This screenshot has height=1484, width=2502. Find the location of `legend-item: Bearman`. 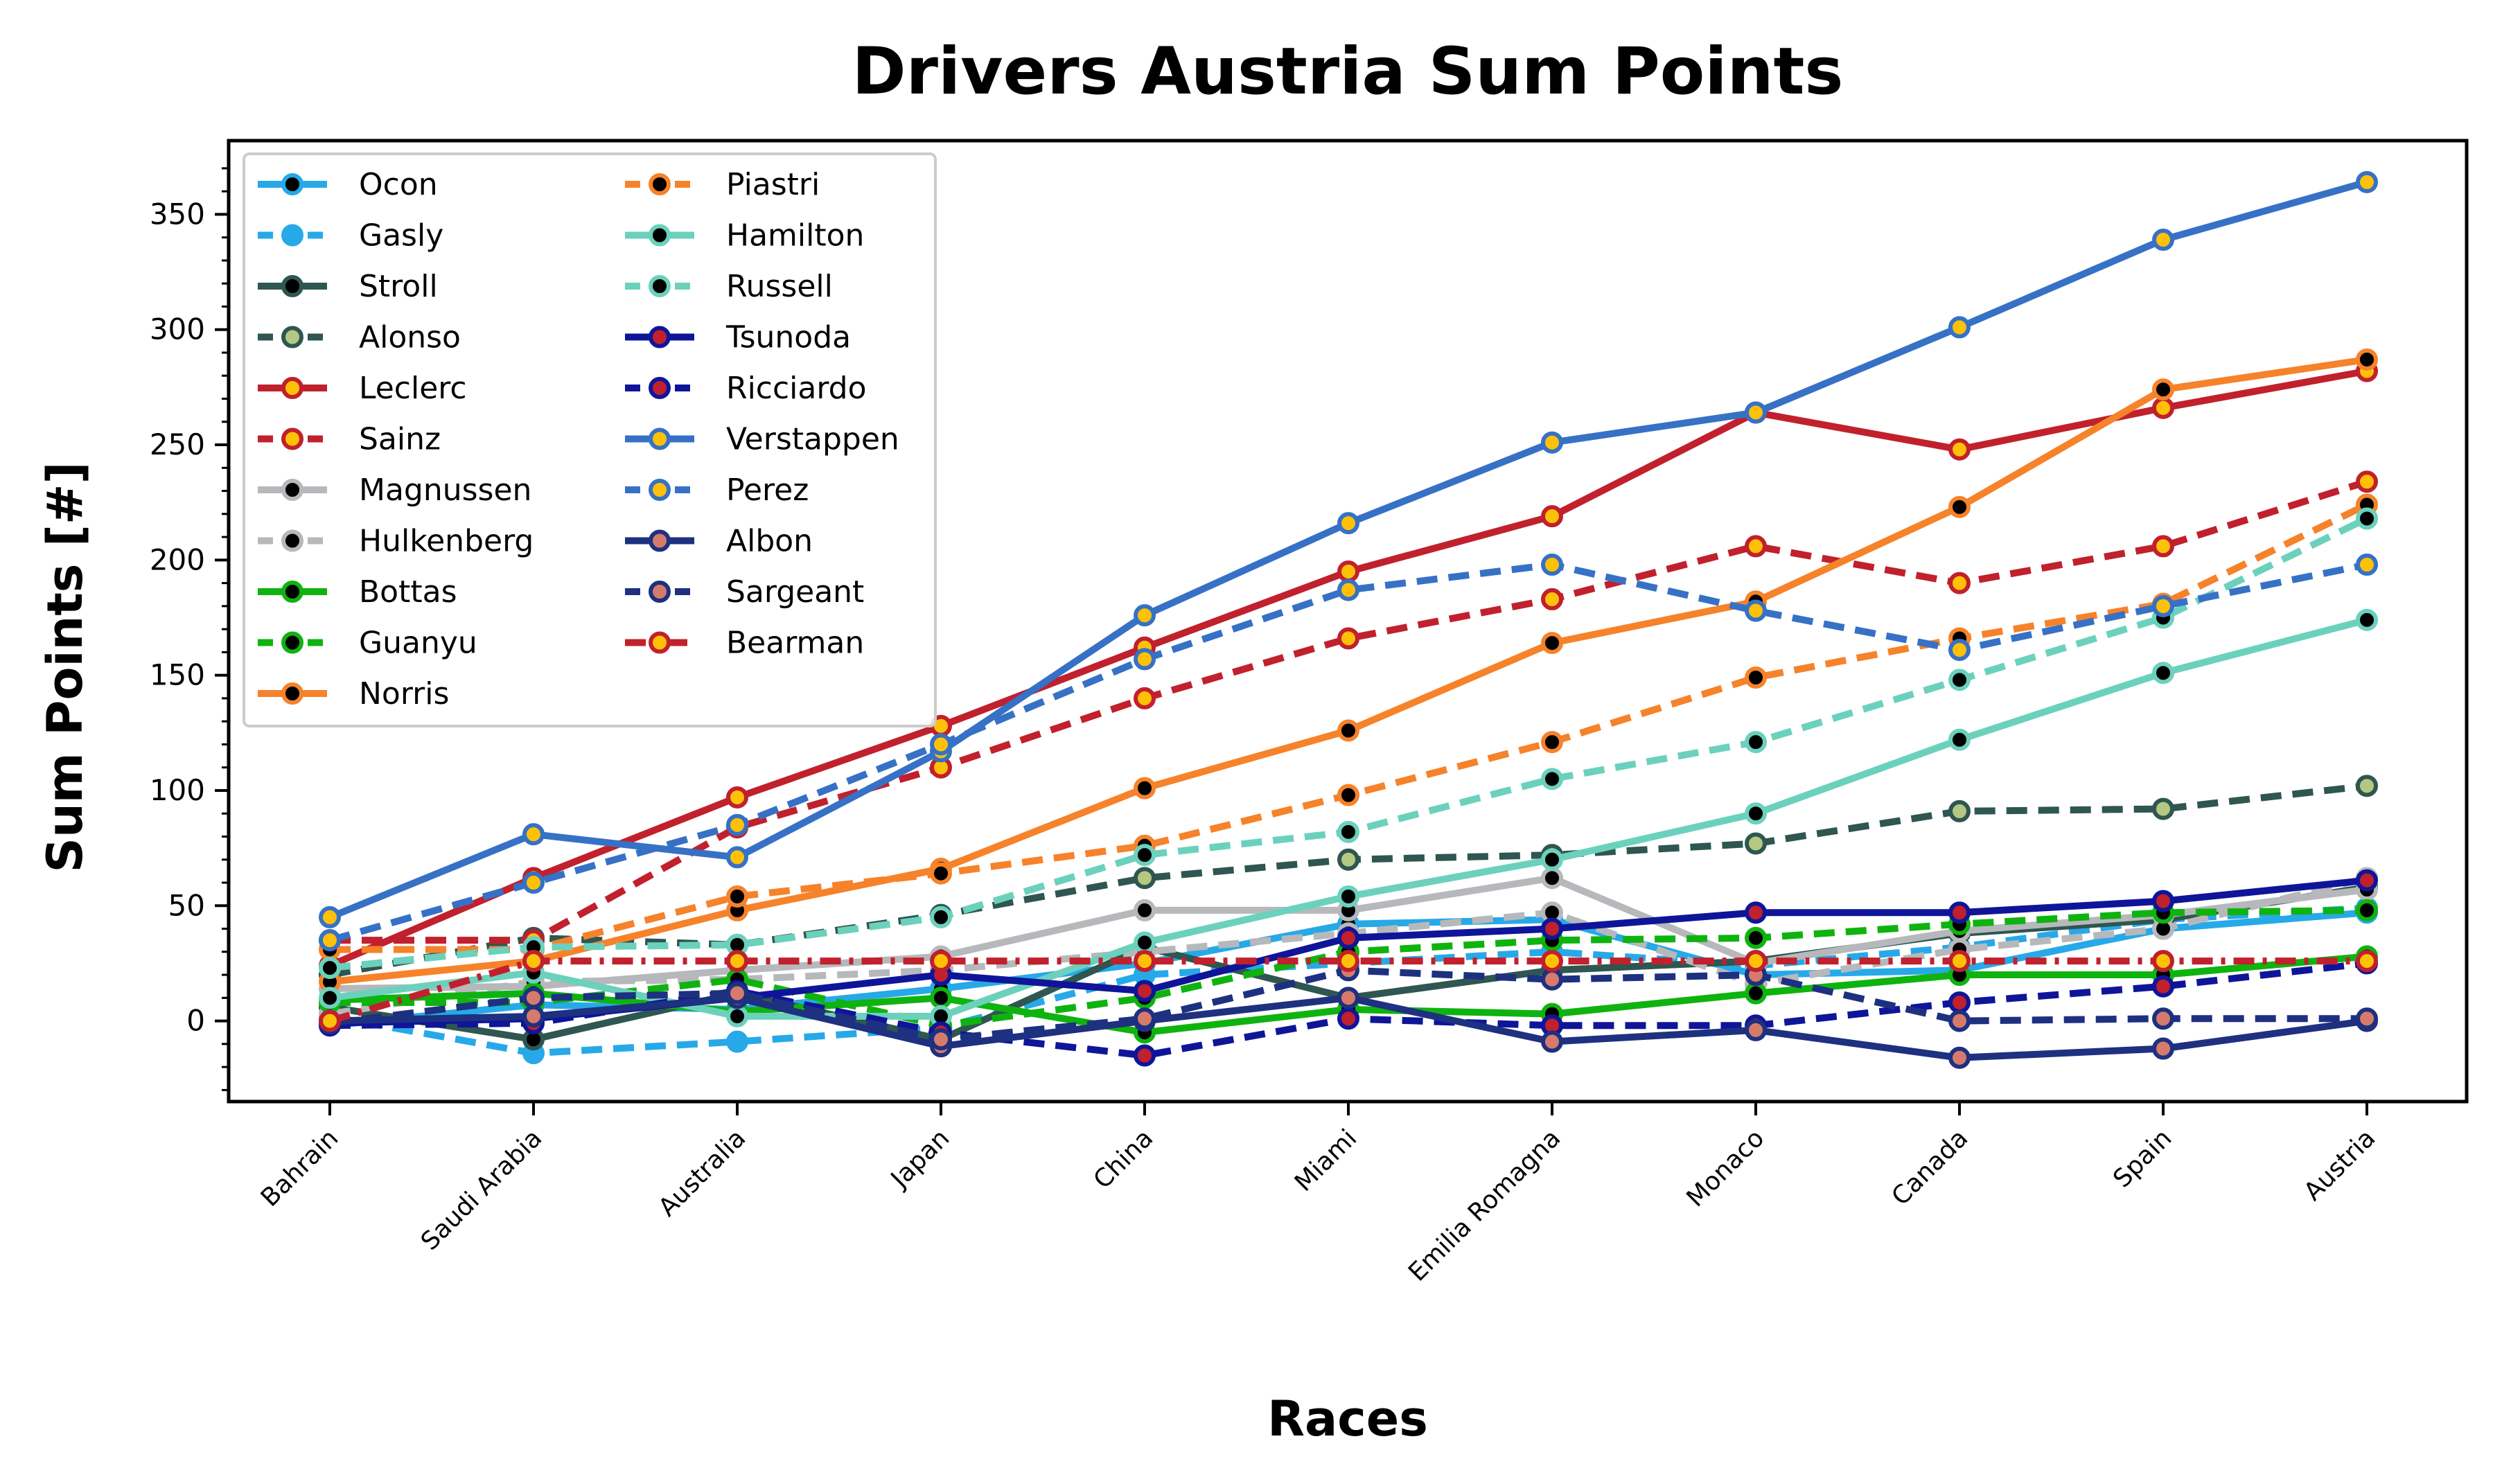

legend-item: Bearman is located at coordinates (745, 643).